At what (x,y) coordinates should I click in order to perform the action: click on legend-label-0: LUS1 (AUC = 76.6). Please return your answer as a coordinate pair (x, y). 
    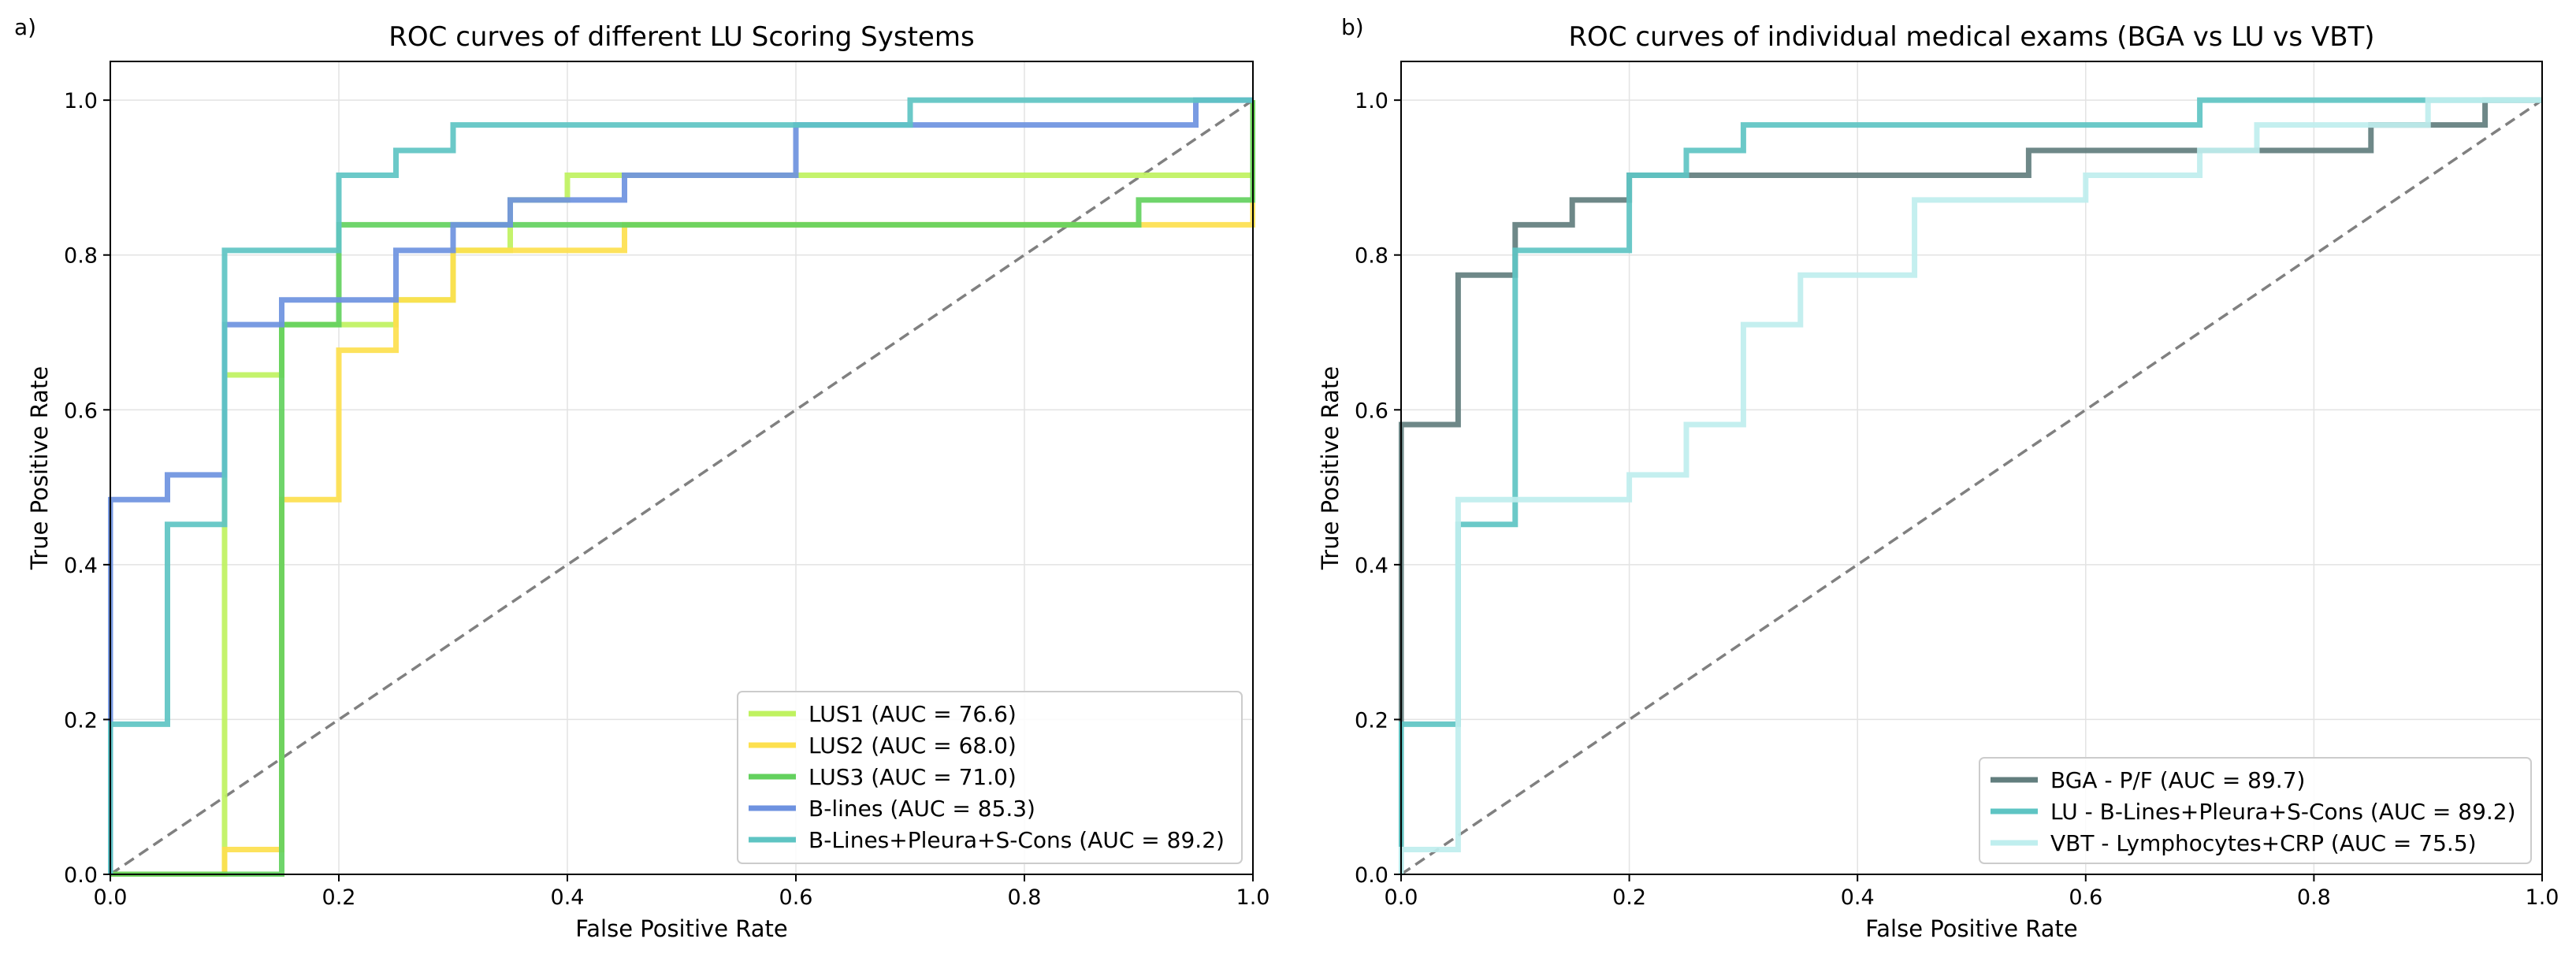
    Looking at the image, I should click on (912, 714).